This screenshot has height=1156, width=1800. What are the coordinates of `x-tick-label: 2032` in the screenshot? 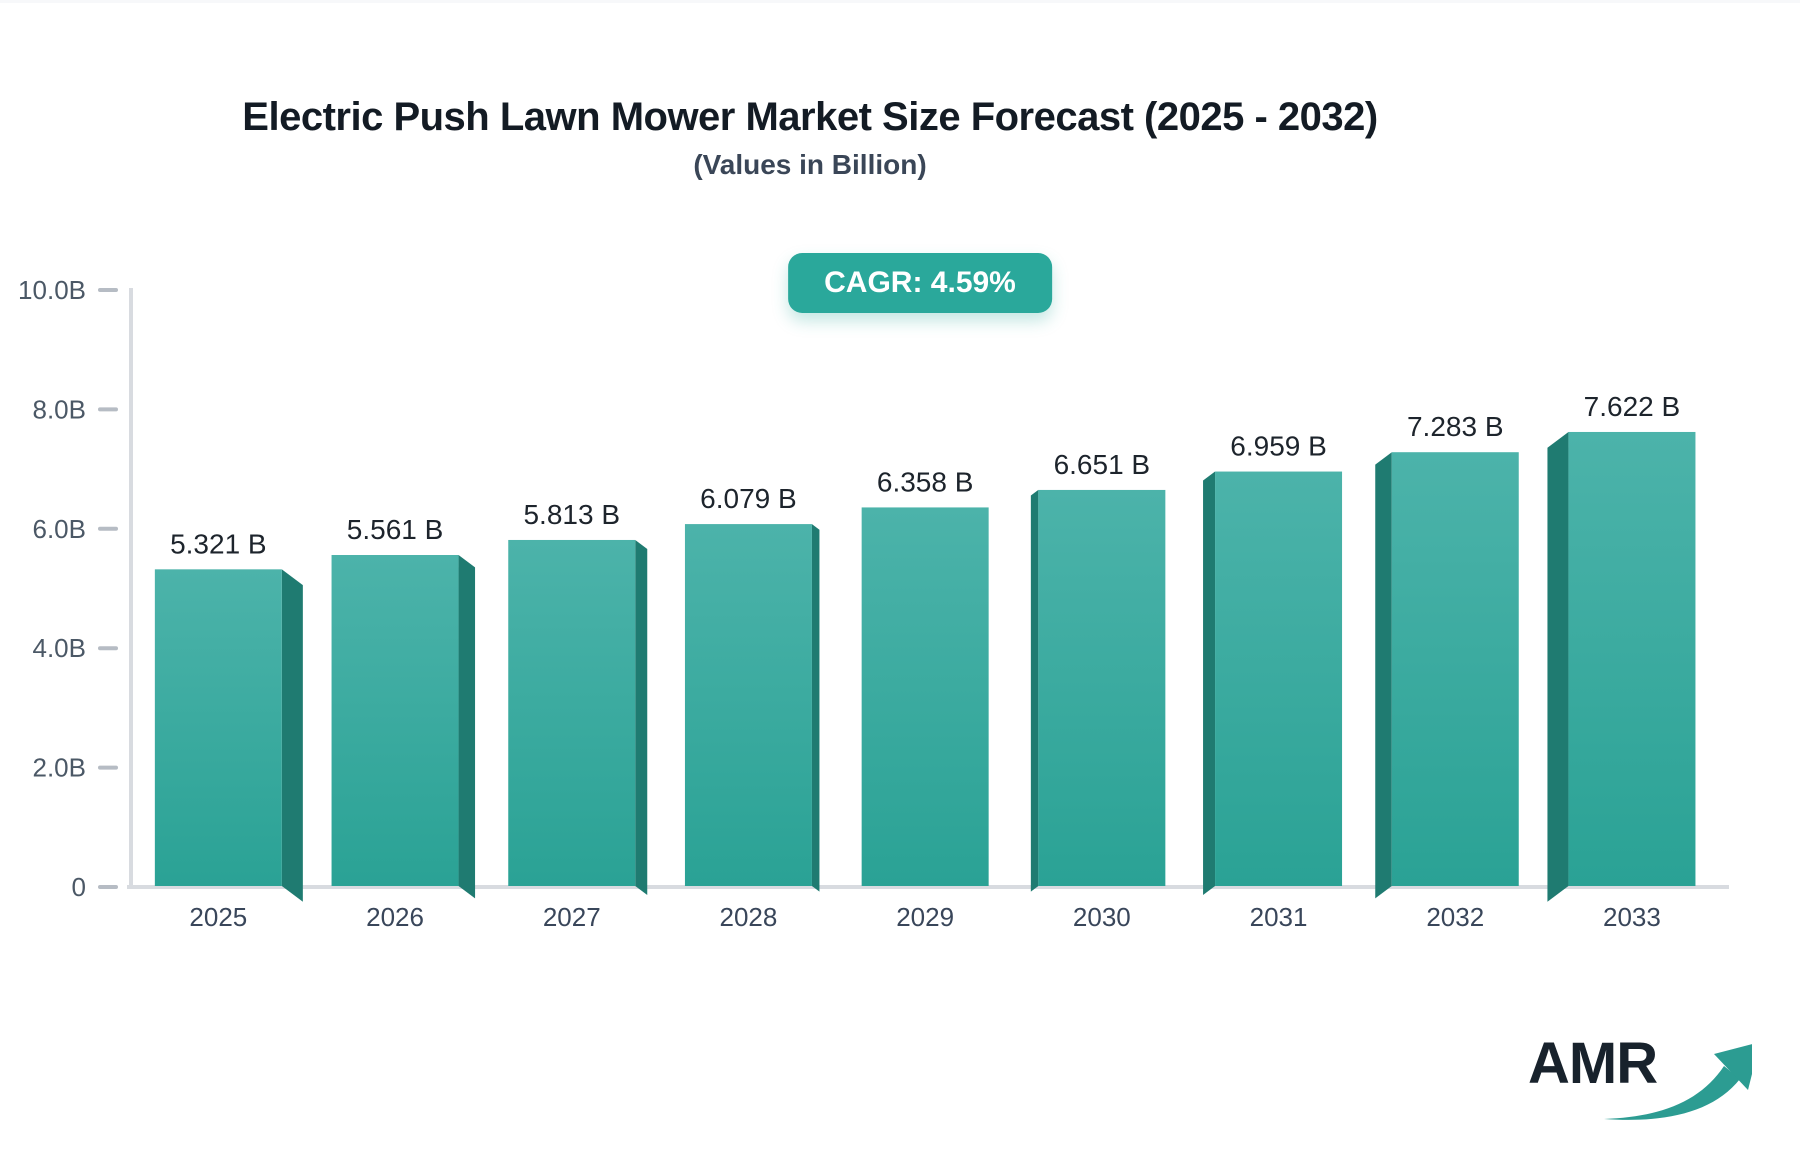 It's located at (1455, 917).